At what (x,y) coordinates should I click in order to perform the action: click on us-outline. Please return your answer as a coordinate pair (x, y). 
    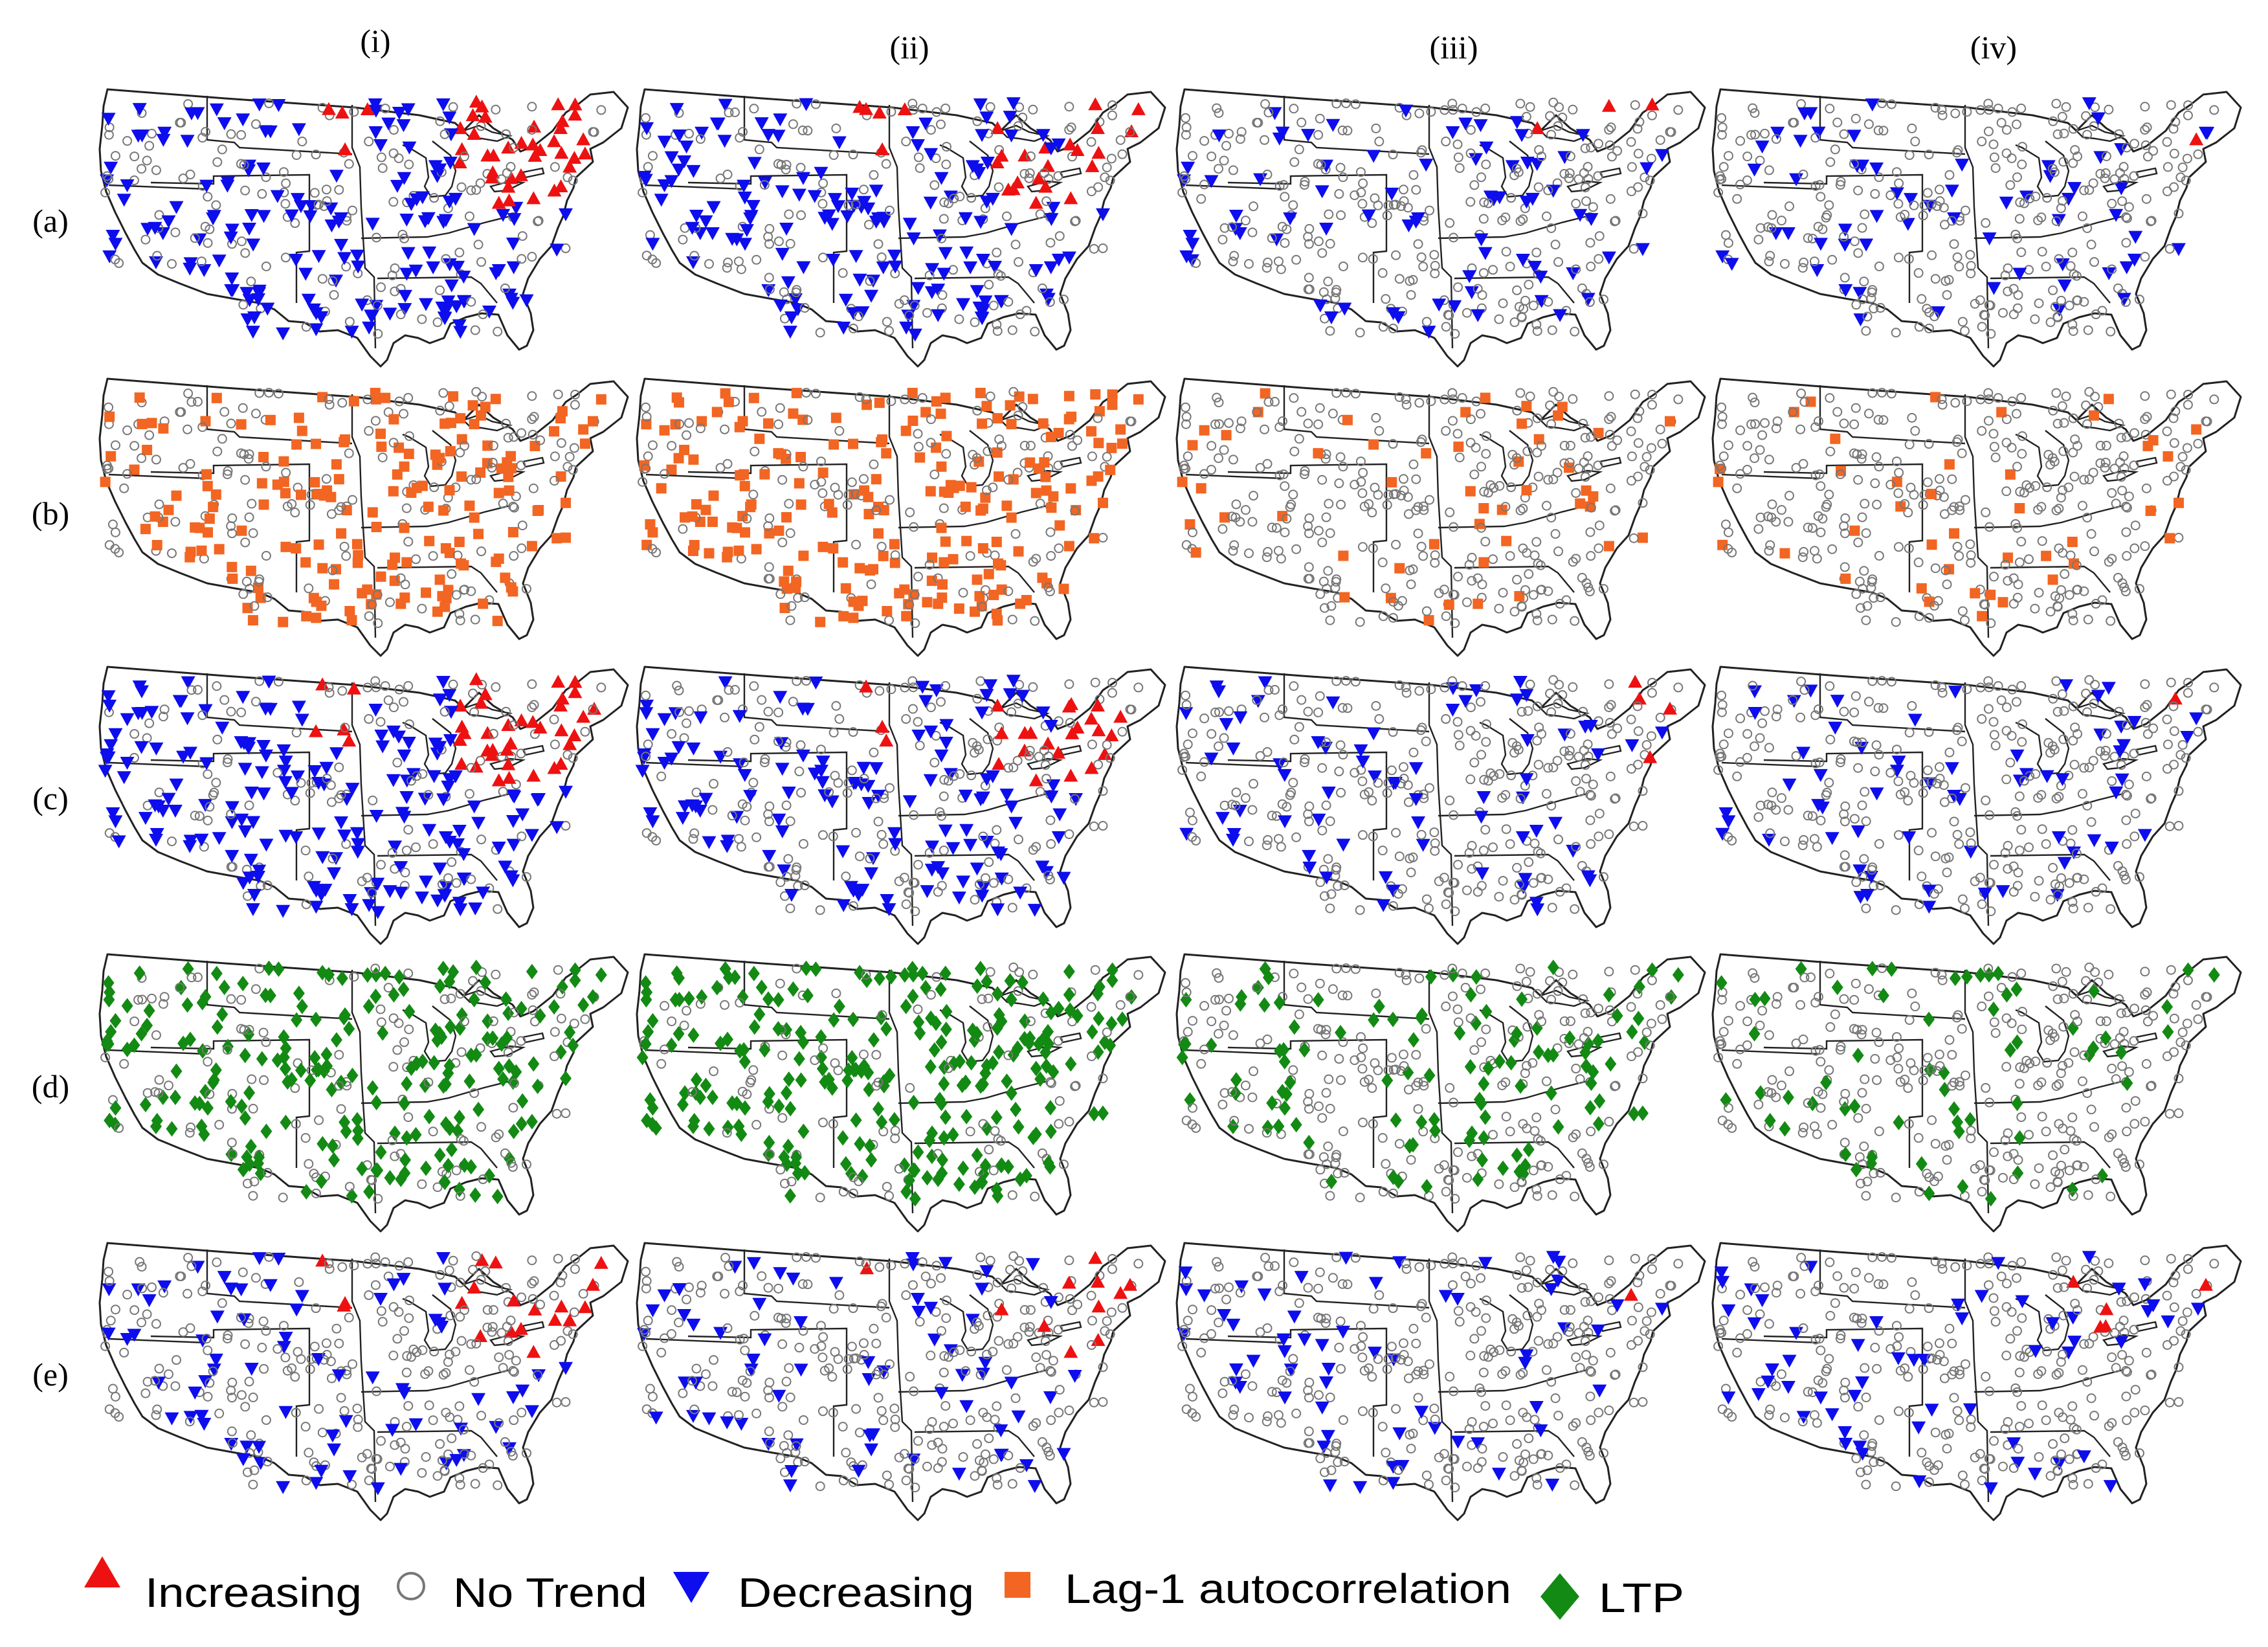
    Looking at the image, I should click on (1976, 805).